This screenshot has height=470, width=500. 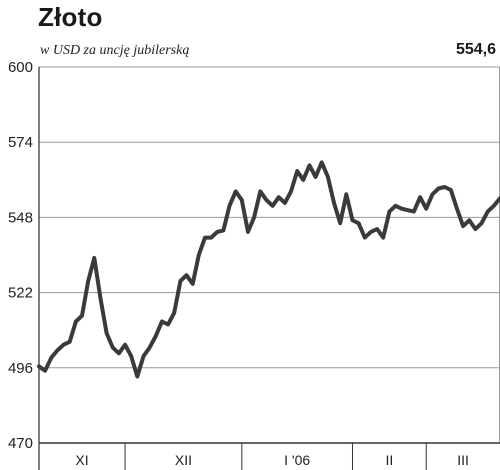 What do you see at coordinates (20, 368) in the screenshot?
I see `y-tick-label: 496` at bounding box center [20, 368].